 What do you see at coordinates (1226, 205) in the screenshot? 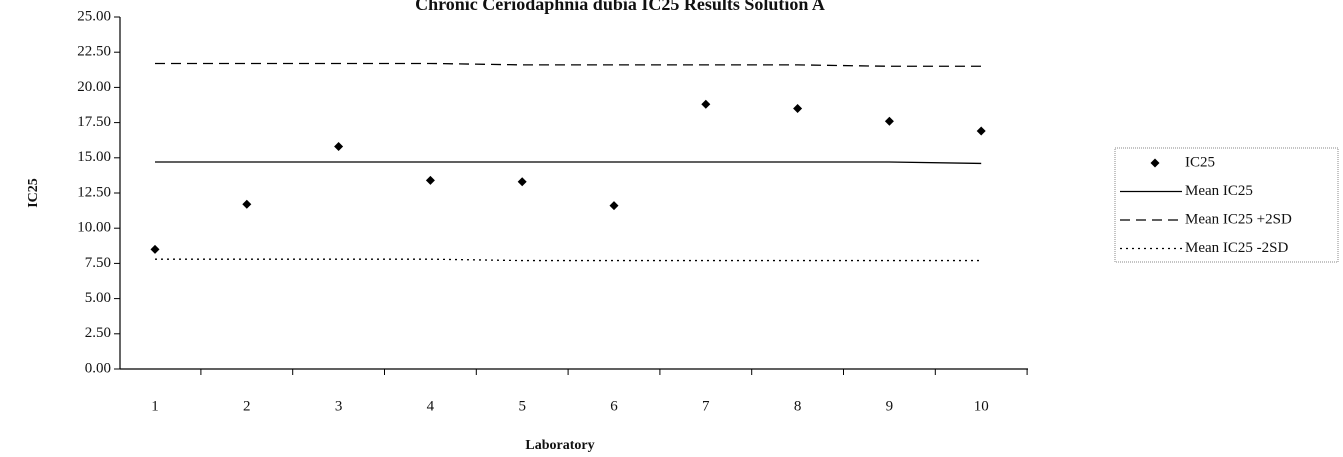
I see `legend-box` at bounding box center [1226, 205].